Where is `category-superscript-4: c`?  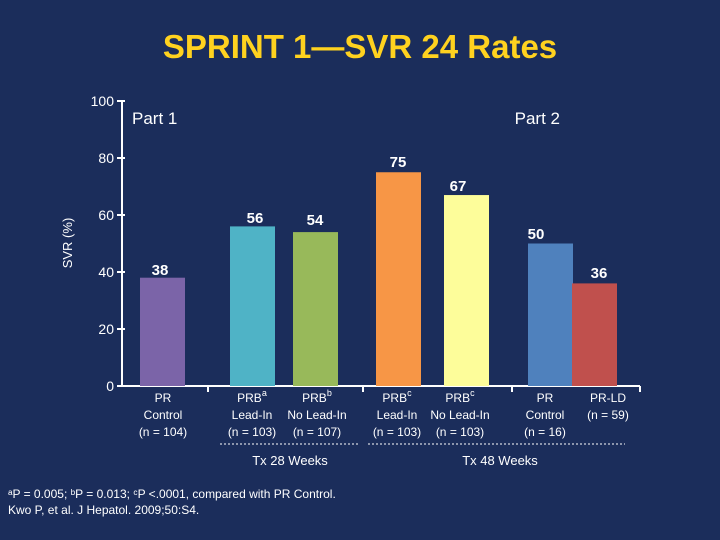
category-superscript-4: c is located at coordinates (409, 393).